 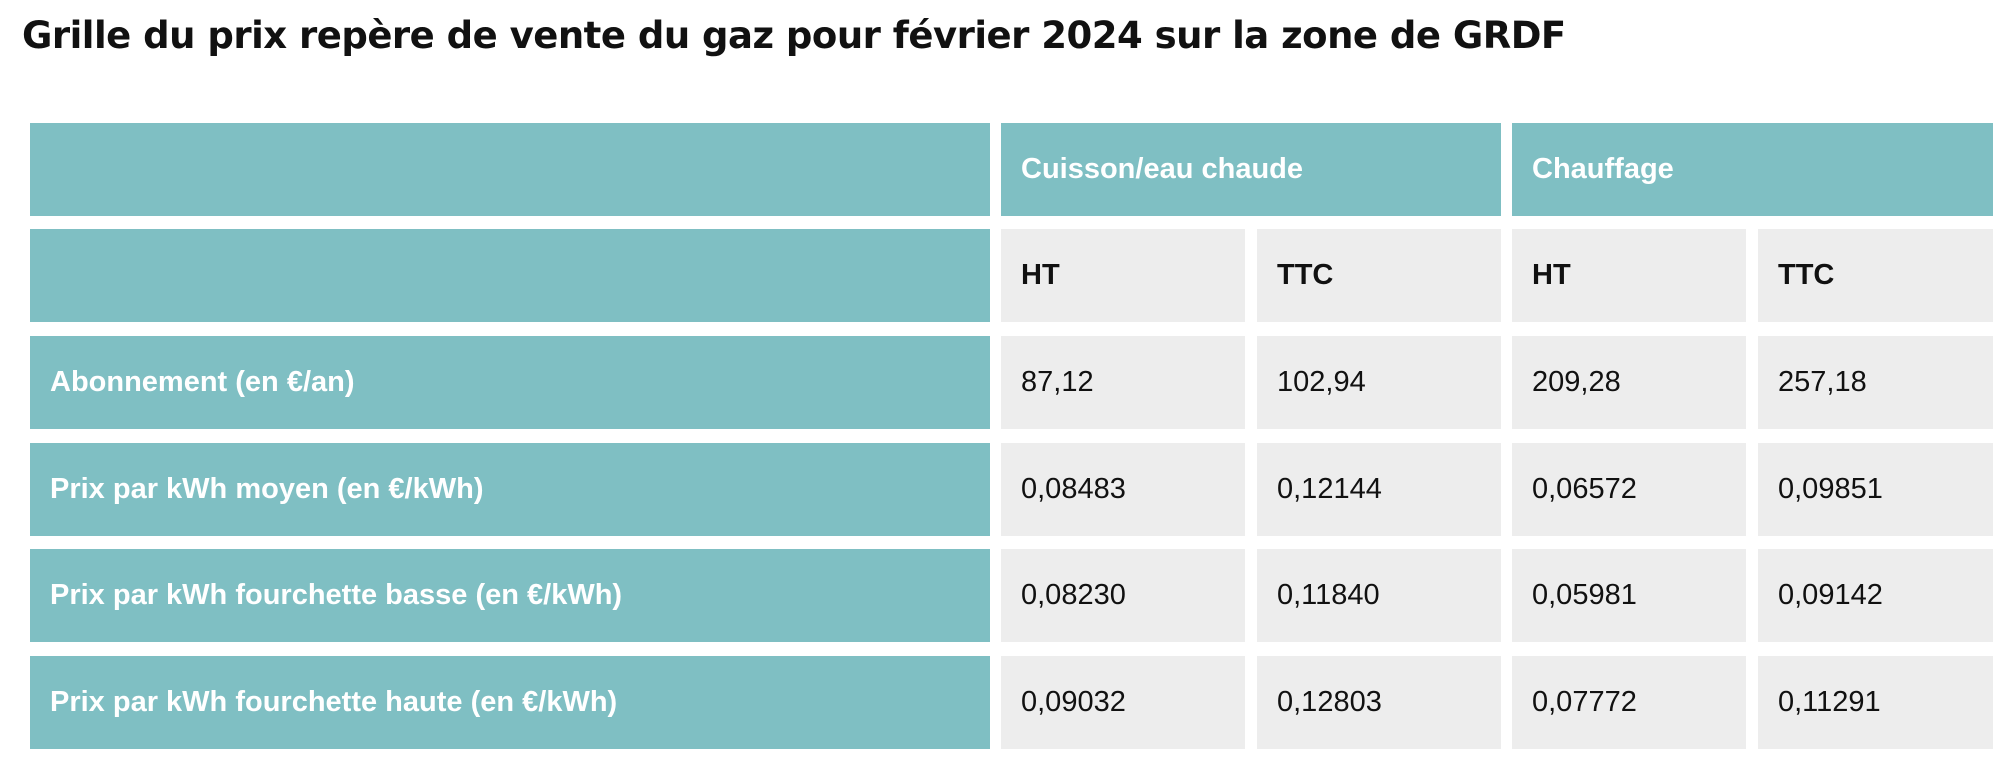 I want to click on table-cell: 0,07772, so click(x=1629, y=702).